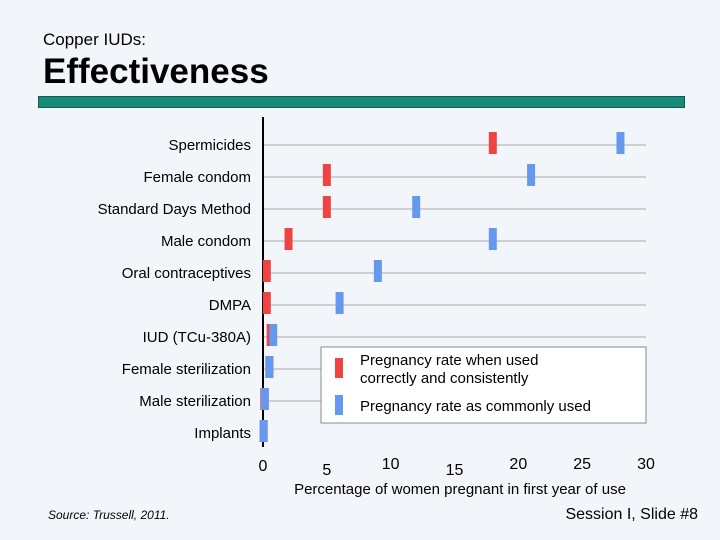 This screenshot has width=720, height=540. What do you see at coordinates (449, 360) in the screenshot?
I see `legend-label: Pregnancy rate when used` at bounding box center [449, 360].